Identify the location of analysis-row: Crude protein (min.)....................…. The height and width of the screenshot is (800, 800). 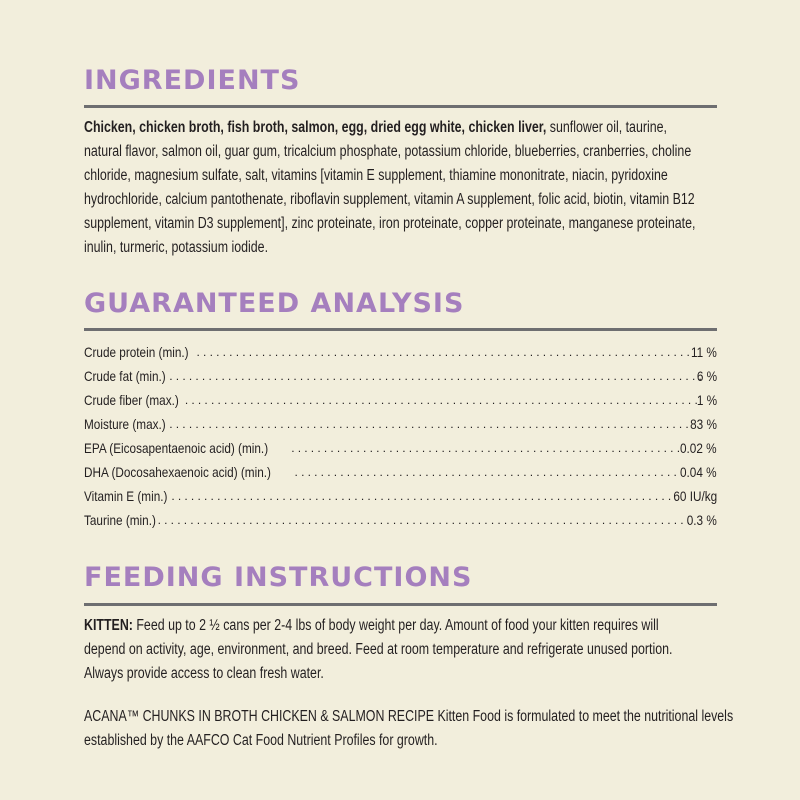
(400, 352).